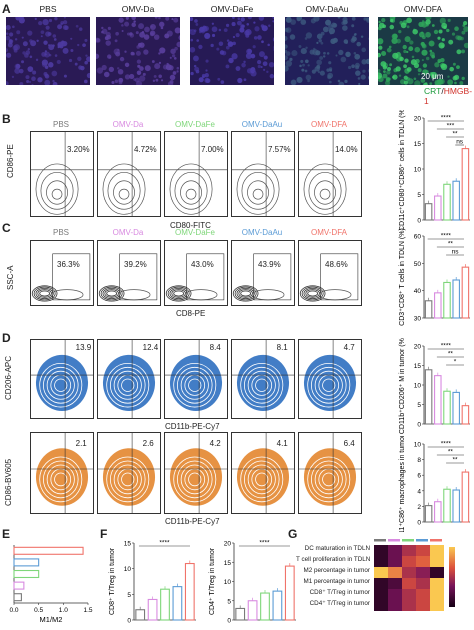 This screenshot has width=474, height=630. Describe the element at coordinates (87, 610) in the screenshot. I see `tick-label: 1.5` at that location.